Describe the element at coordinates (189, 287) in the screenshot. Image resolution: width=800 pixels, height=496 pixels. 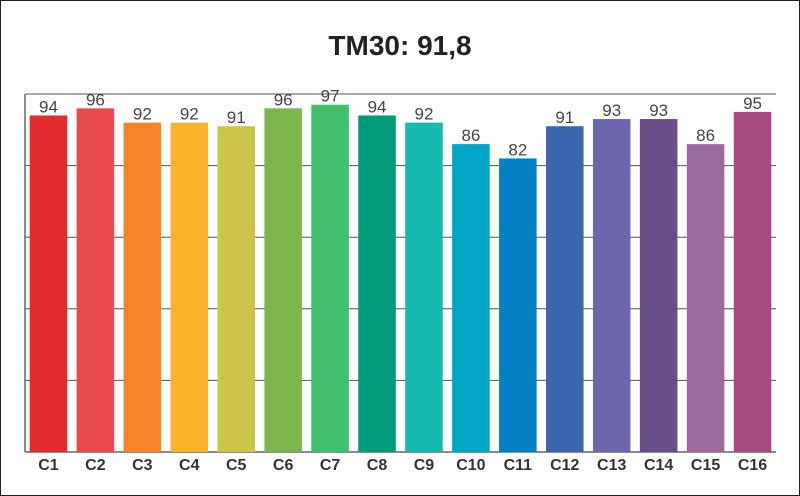
I see `bar-c4` at that location.